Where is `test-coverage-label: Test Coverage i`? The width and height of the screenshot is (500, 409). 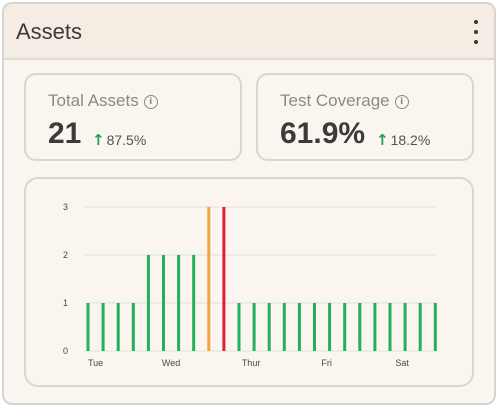 test-coverage-label: Test Coverage i is located at coordinates (344, 101).